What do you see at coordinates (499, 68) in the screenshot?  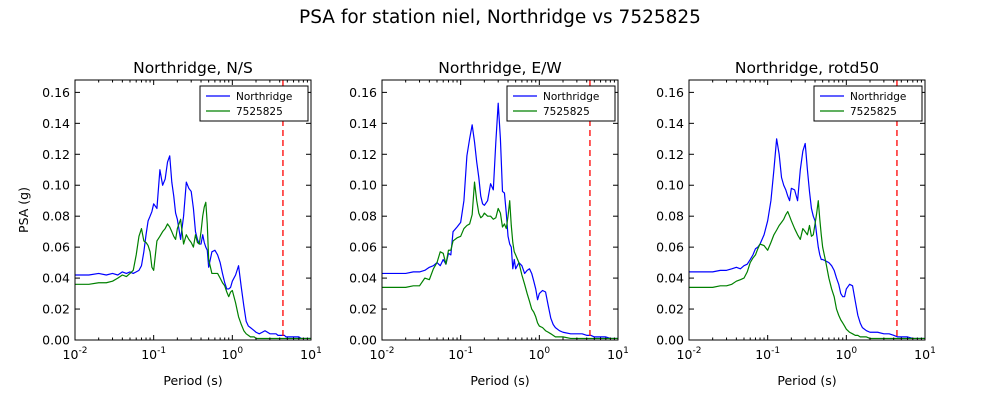 I see `subplot-title: Northridge, E/W` at bounding box center [499, 68].